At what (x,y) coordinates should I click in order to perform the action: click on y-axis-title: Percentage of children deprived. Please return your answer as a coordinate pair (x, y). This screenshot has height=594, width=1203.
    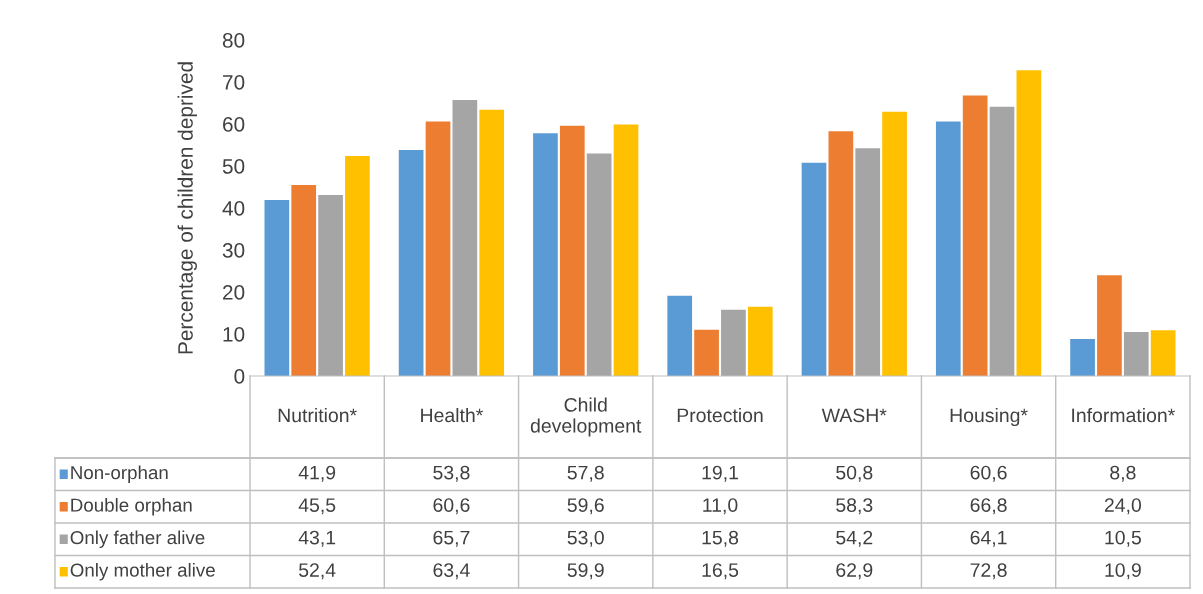
    Looking at the image, I should click on (187, 208).